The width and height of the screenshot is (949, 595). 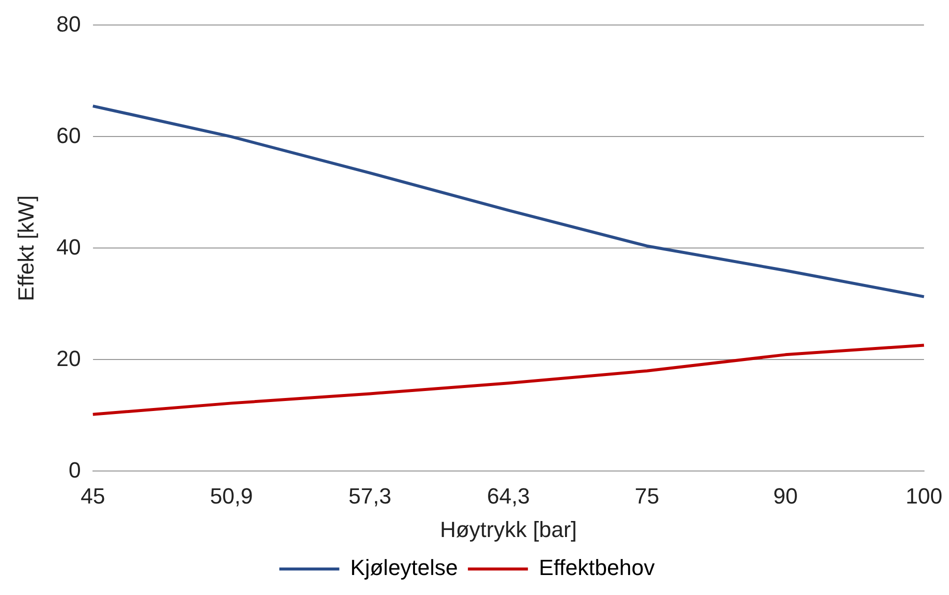 I want to click on x-tick-label: 45, so click(x=93, y=495).